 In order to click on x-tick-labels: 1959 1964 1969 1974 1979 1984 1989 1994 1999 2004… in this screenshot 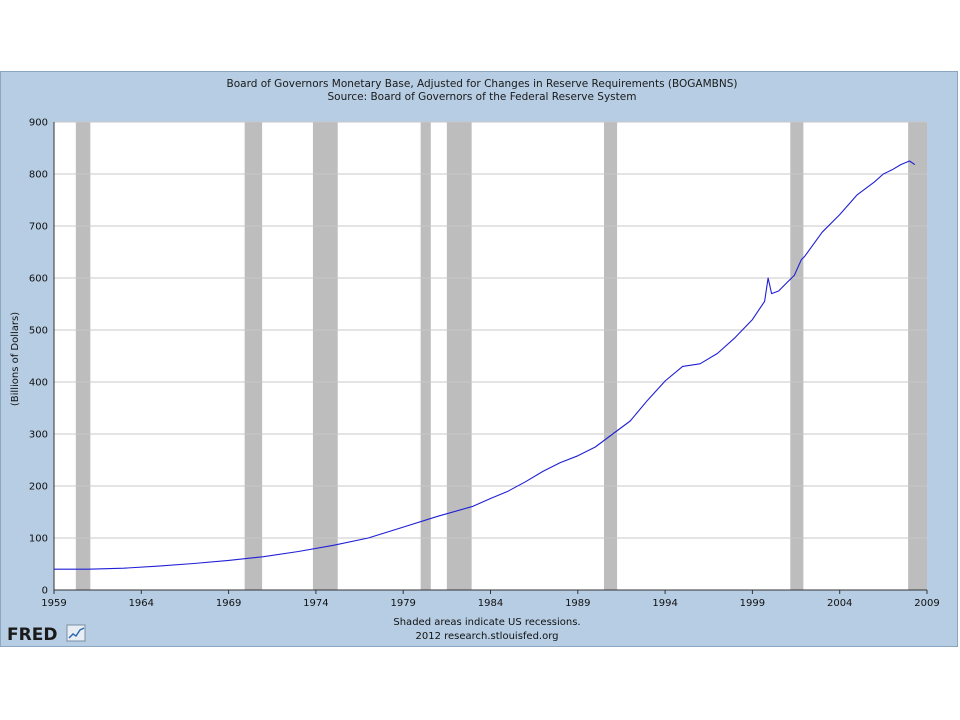, I will do `click(490, 603)`.